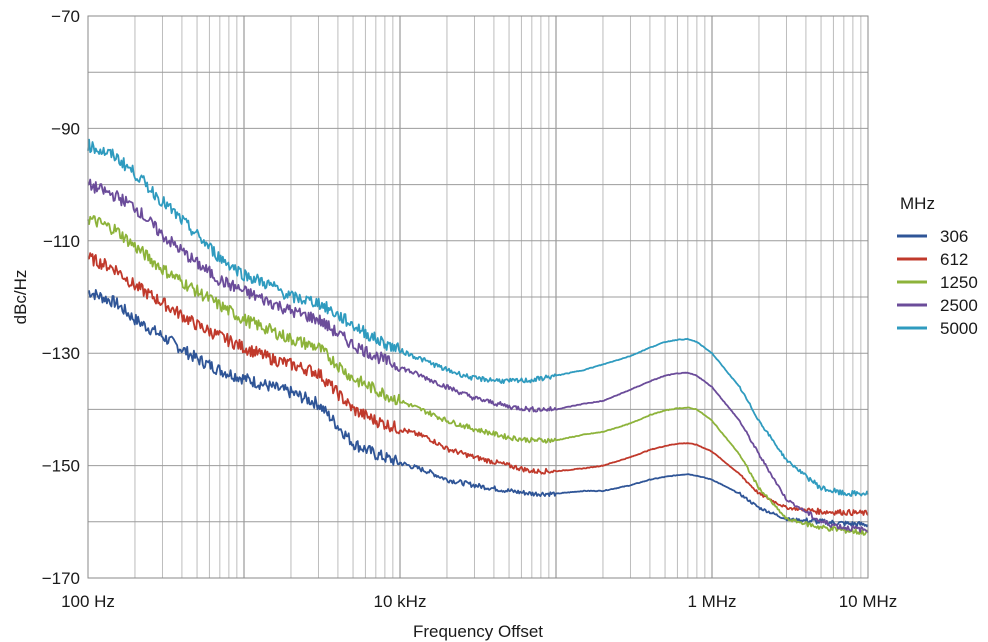 This screenshot has width=988, height=642. What do you see at coordinates (868, 601) in the screenshot?
I see `x-tick-label: 10 MHz` at bounding box center [868, 601].